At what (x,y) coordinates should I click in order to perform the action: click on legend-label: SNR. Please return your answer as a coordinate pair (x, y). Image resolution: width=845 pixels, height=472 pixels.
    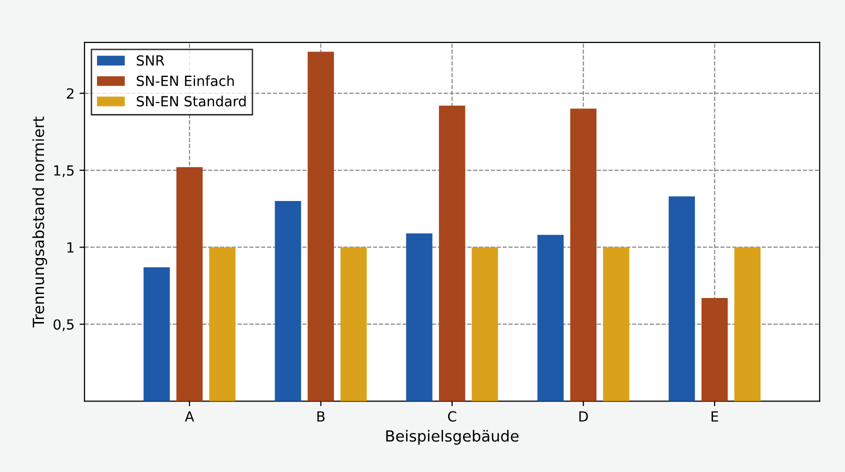
    Looking at the image, I should click on (150, 60).